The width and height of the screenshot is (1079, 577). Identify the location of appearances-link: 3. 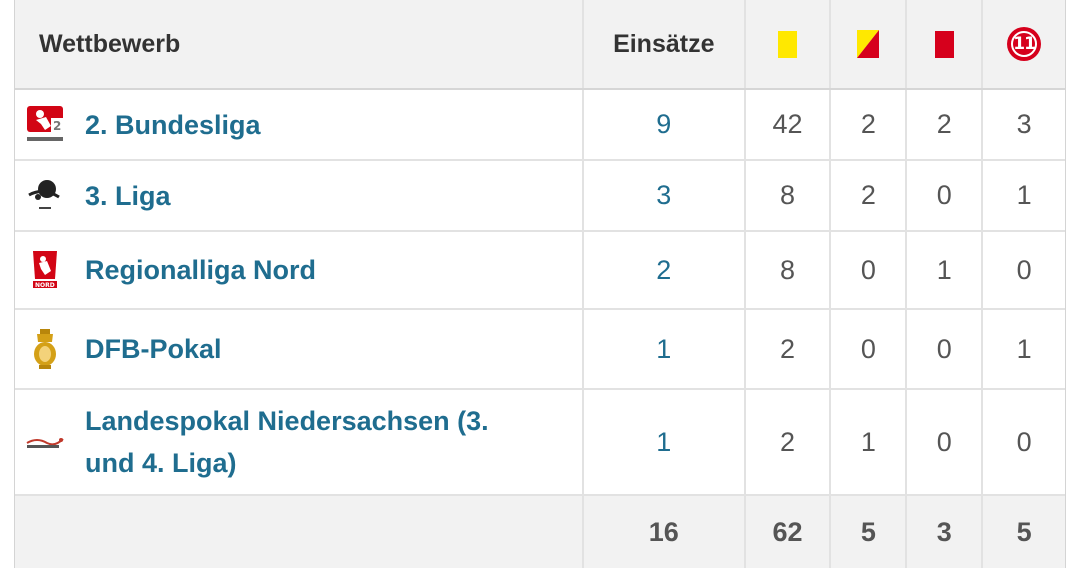
(664, 195).